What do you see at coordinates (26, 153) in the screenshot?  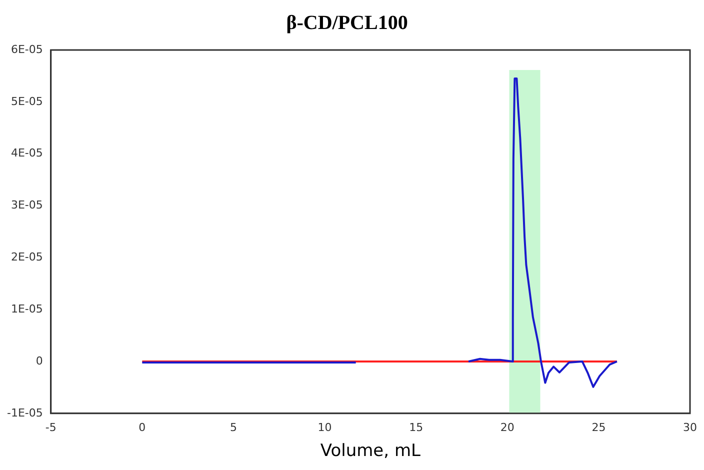 I see `y-tick-label: 4E-05` at bounding box center [26, 153].